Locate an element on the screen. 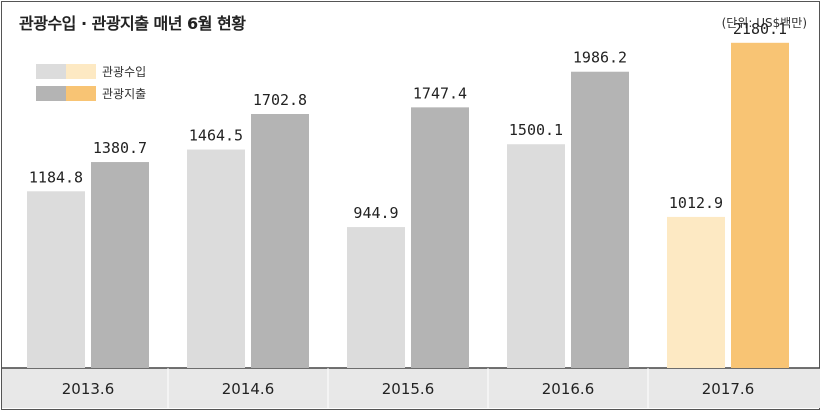  chart-title: 관광수입 · 관광지출 매년 6월 현황 is located at coordinates (132, 23).